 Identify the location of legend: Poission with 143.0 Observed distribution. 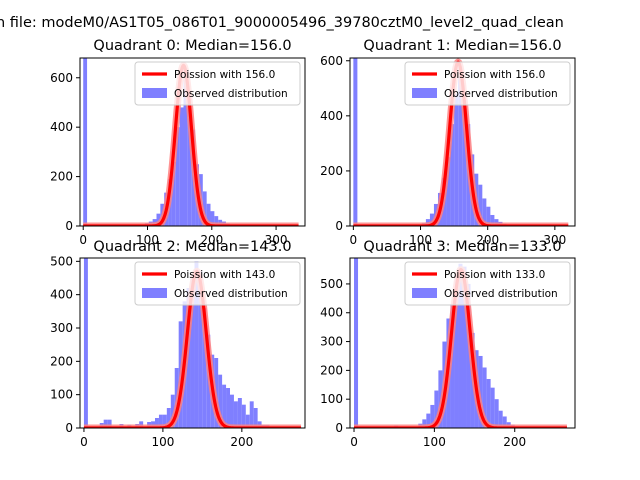
(217, 283).